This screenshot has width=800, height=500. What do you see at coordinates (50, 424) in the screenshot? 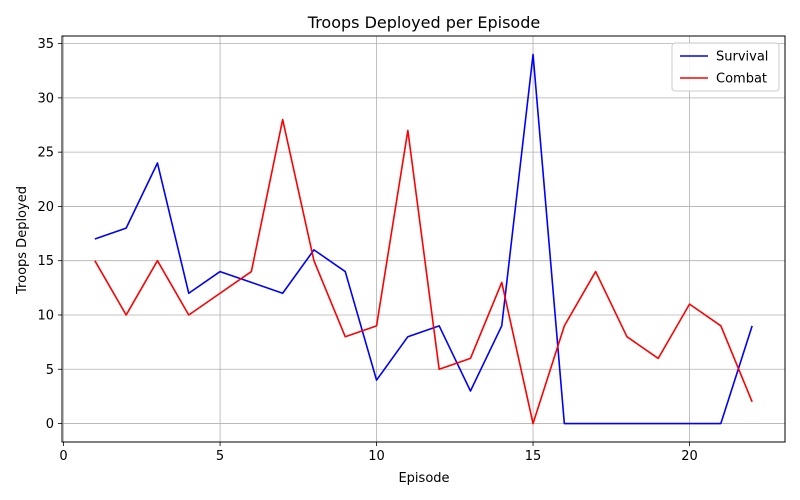
I see `y-tick-label: 0` at bounding box center [50, 424].